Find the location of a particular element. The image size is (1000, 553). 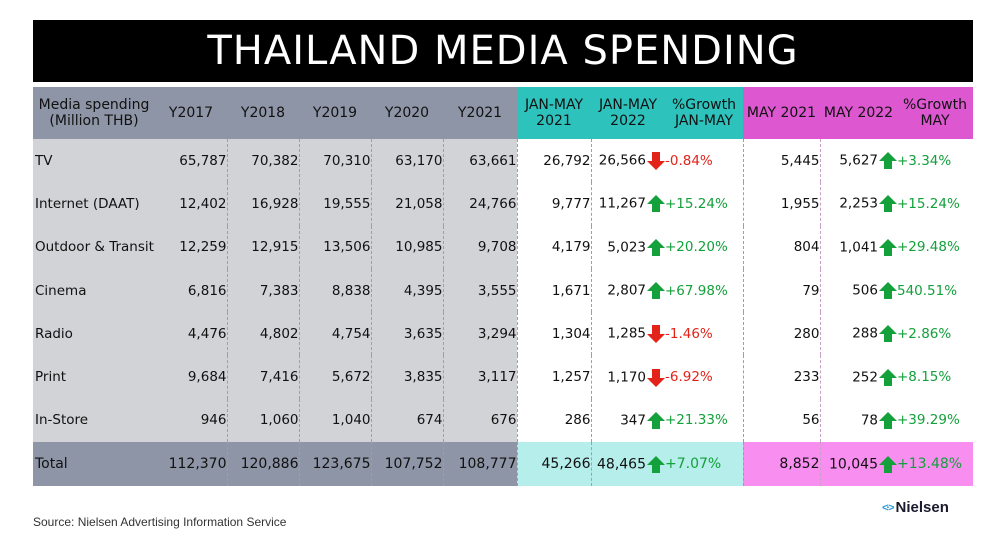

cell-growth-may: +39.29% is located at coordinates (935, 420).